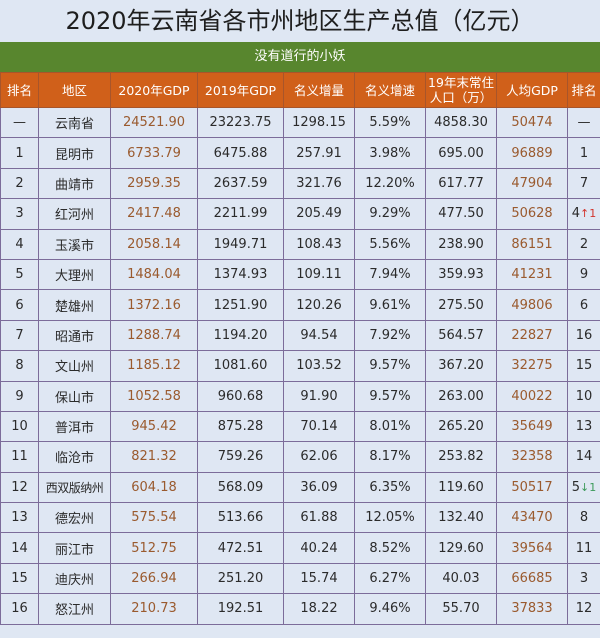 This screenshot has height=638, width=600. I want to click on header-nominal-increase: 名义增量, so click(319, 90).